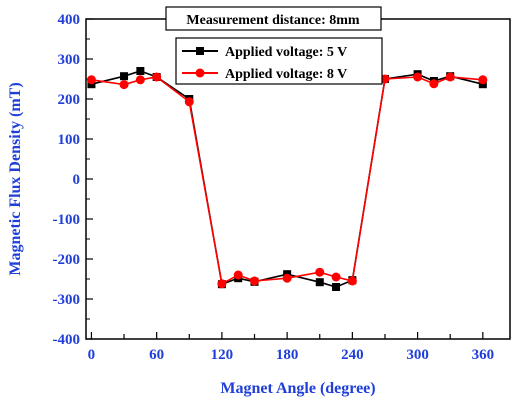  What do you see at coordinates (69, 100) in the screenshot?
I see `y-tick-label-200: 200` at bounding box center [69, 100].